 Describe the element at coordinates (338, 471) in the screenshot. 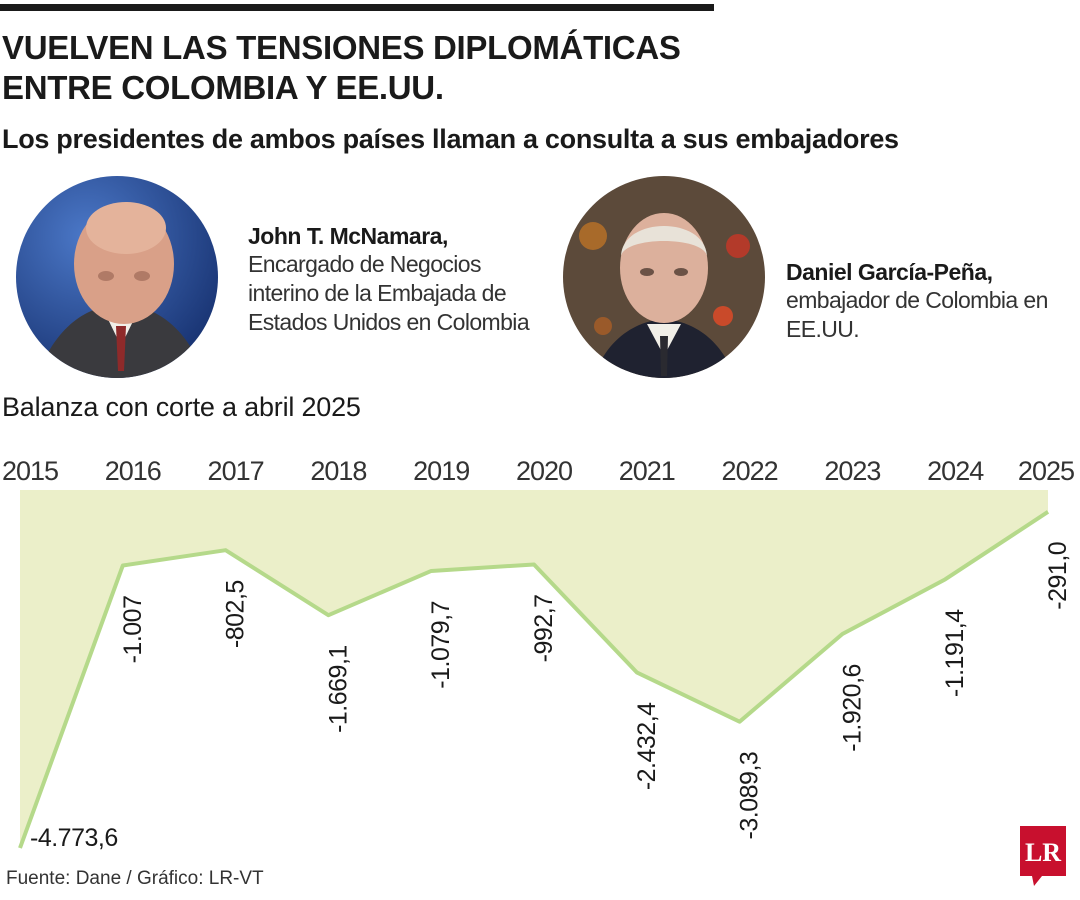

I see `year-label: 2018` at that location.